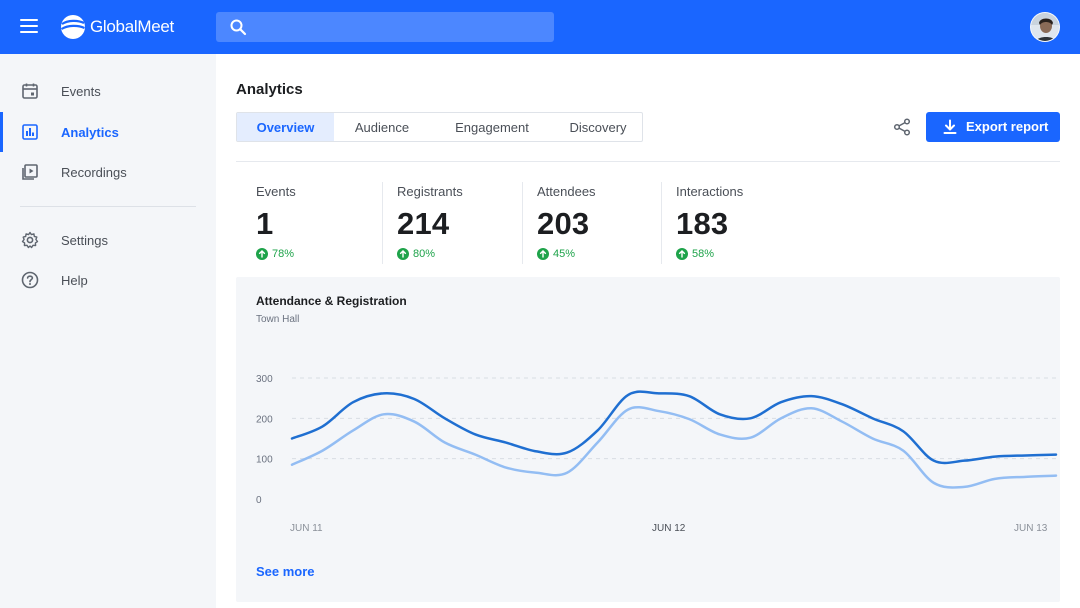  I want to click on stat-delta: 80%, so click(416, 254).